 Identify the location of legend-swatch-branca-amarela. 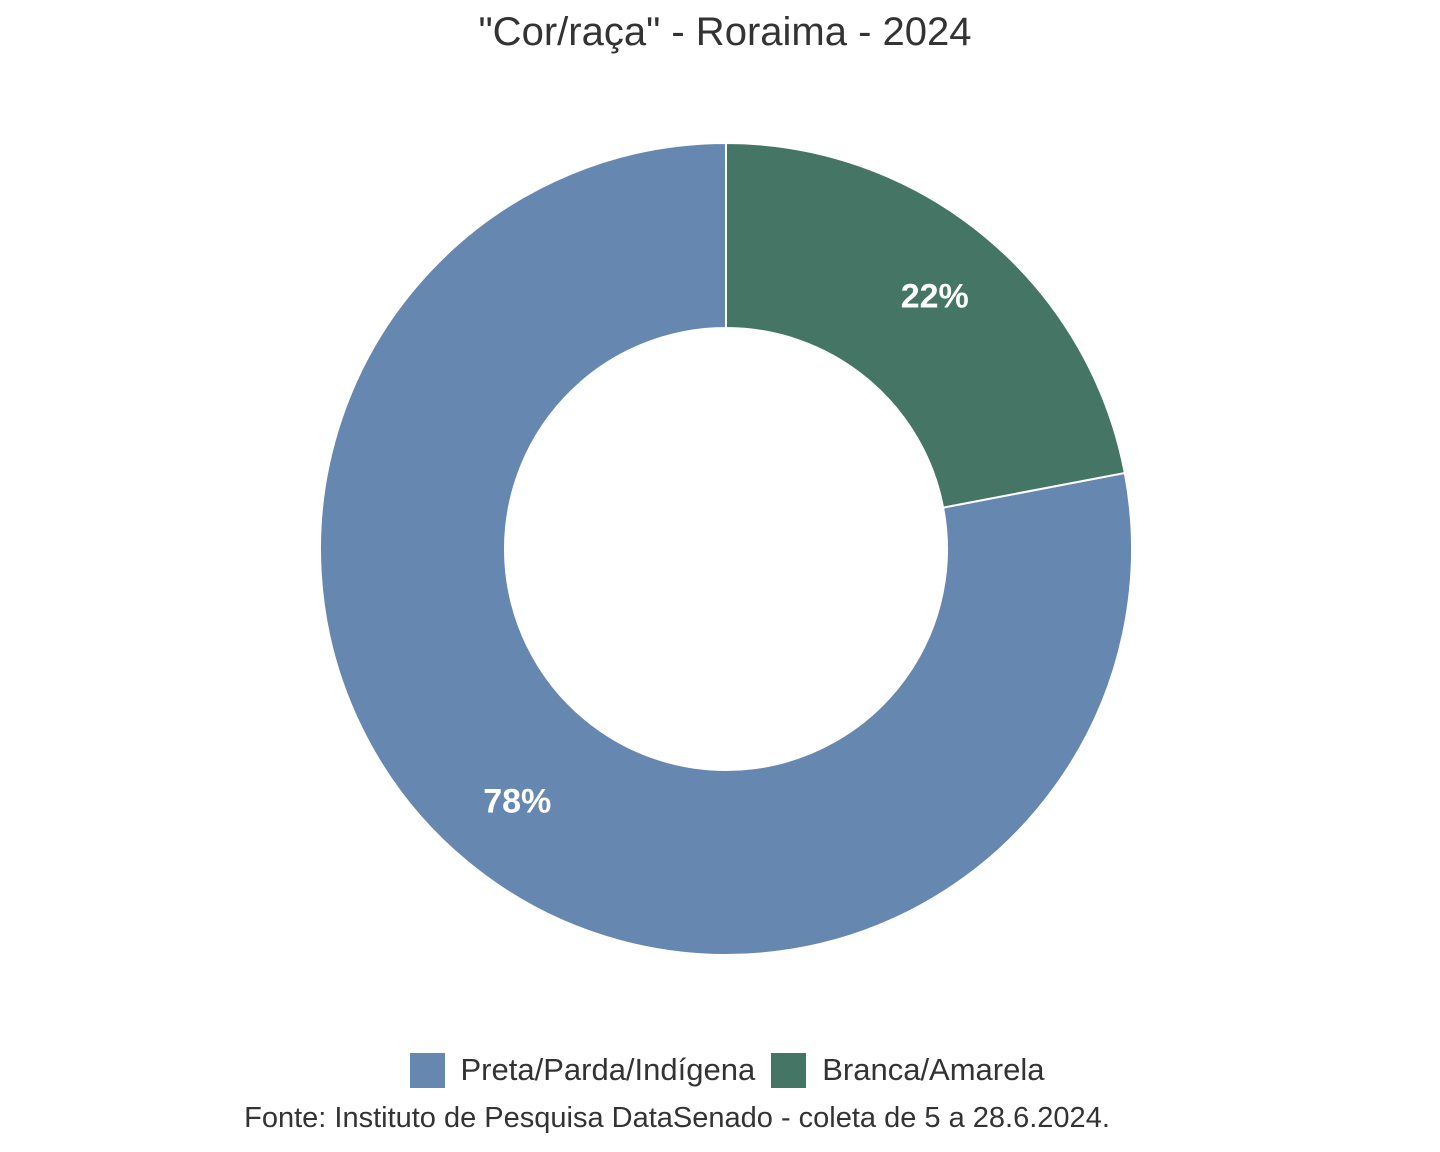
(789, 1070).